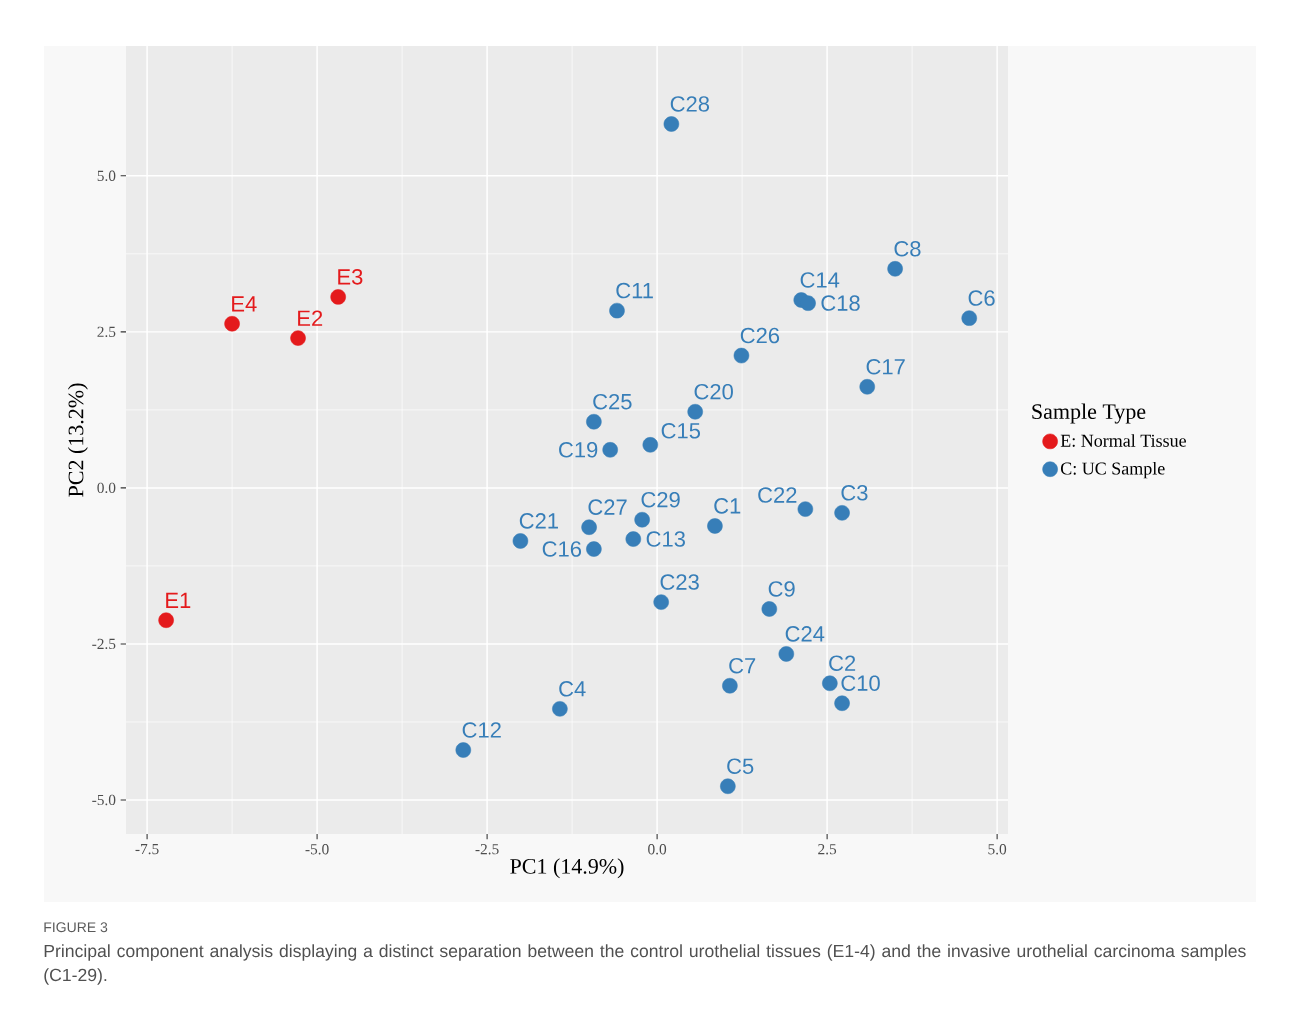 This screenshot has height=1010, width=1290. What do you see at coordinates (317, 849) in the screenshot?
I see `x-tick-label: -5.0` at bounding box center [317, 849].